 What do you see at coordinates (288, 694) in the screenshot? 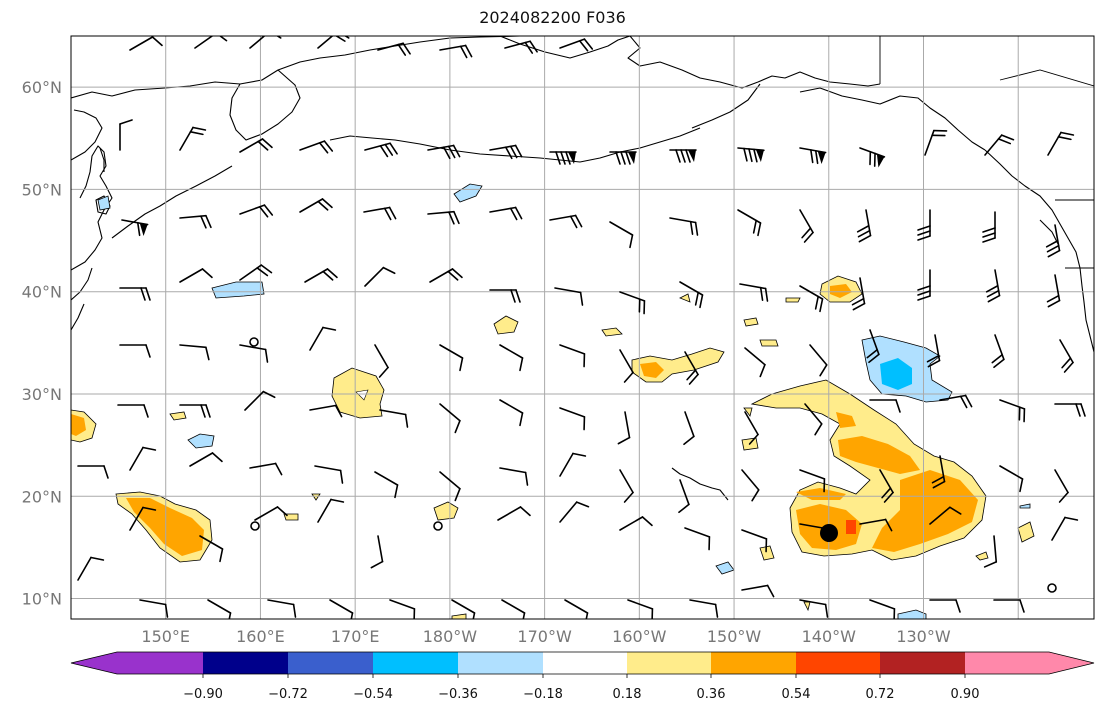
I see `colorbar-label: −0.72` at bounding box center [288, 694].